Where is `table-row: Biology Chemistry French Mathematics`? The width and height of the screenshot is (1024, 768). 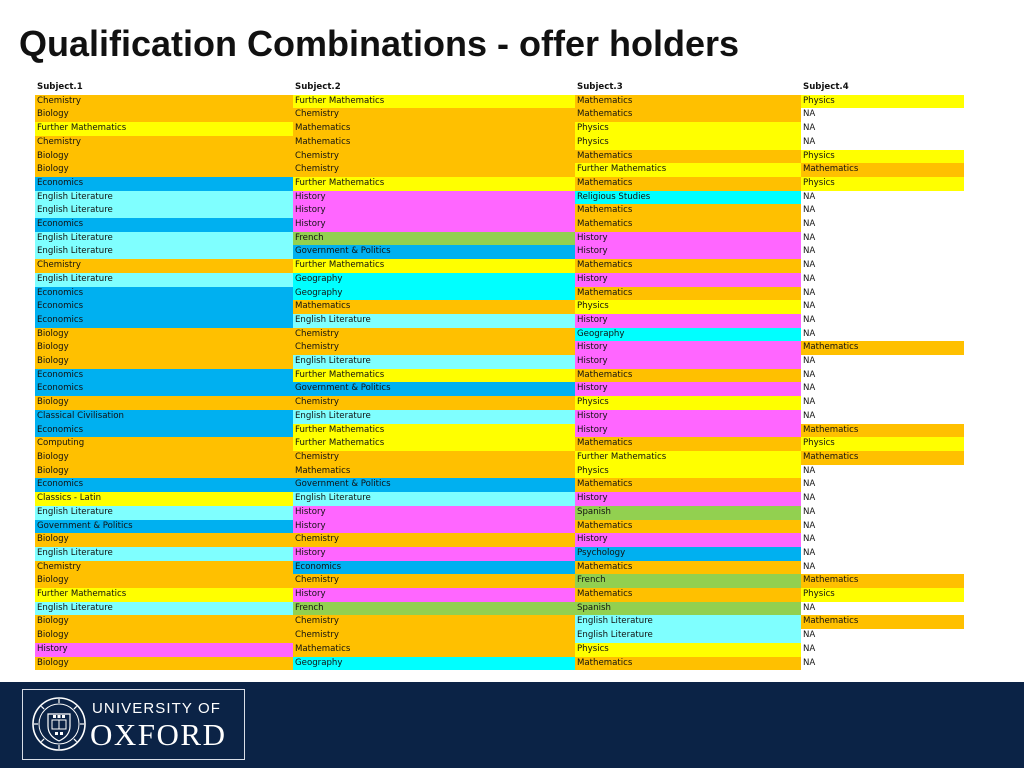
table-row: Biology Chemistry French Mathematics is located at coordinates (499, 581).